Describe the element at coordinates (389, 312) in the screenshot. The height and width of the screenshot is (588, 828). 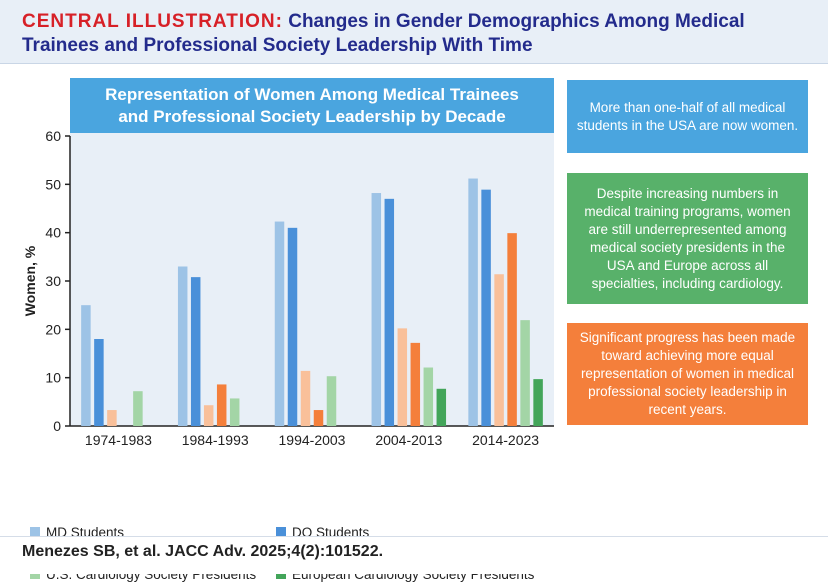
I see `bar-do-students-2004-2013` at that location.